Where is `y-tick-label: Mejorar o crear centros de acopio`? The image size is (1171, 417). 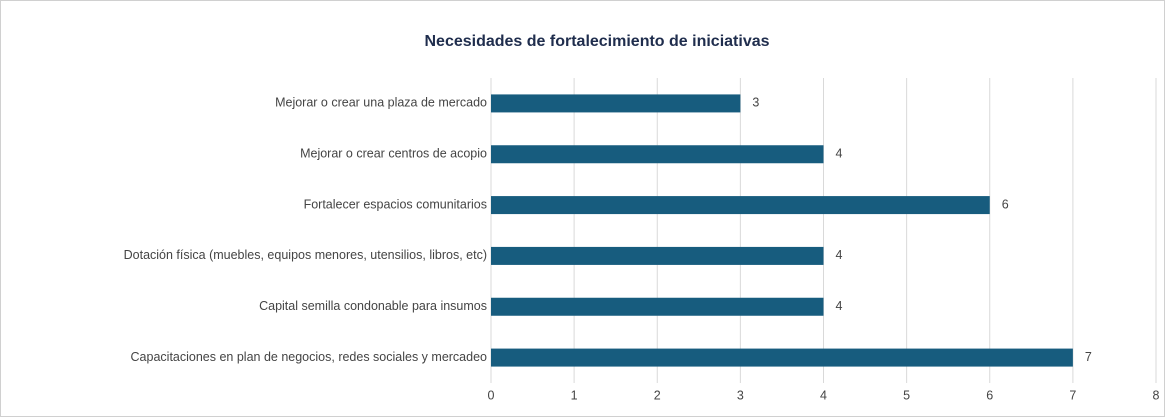 y-tick-label: Mejorar o crear centros de acopio is located at coordinates (393, 154).